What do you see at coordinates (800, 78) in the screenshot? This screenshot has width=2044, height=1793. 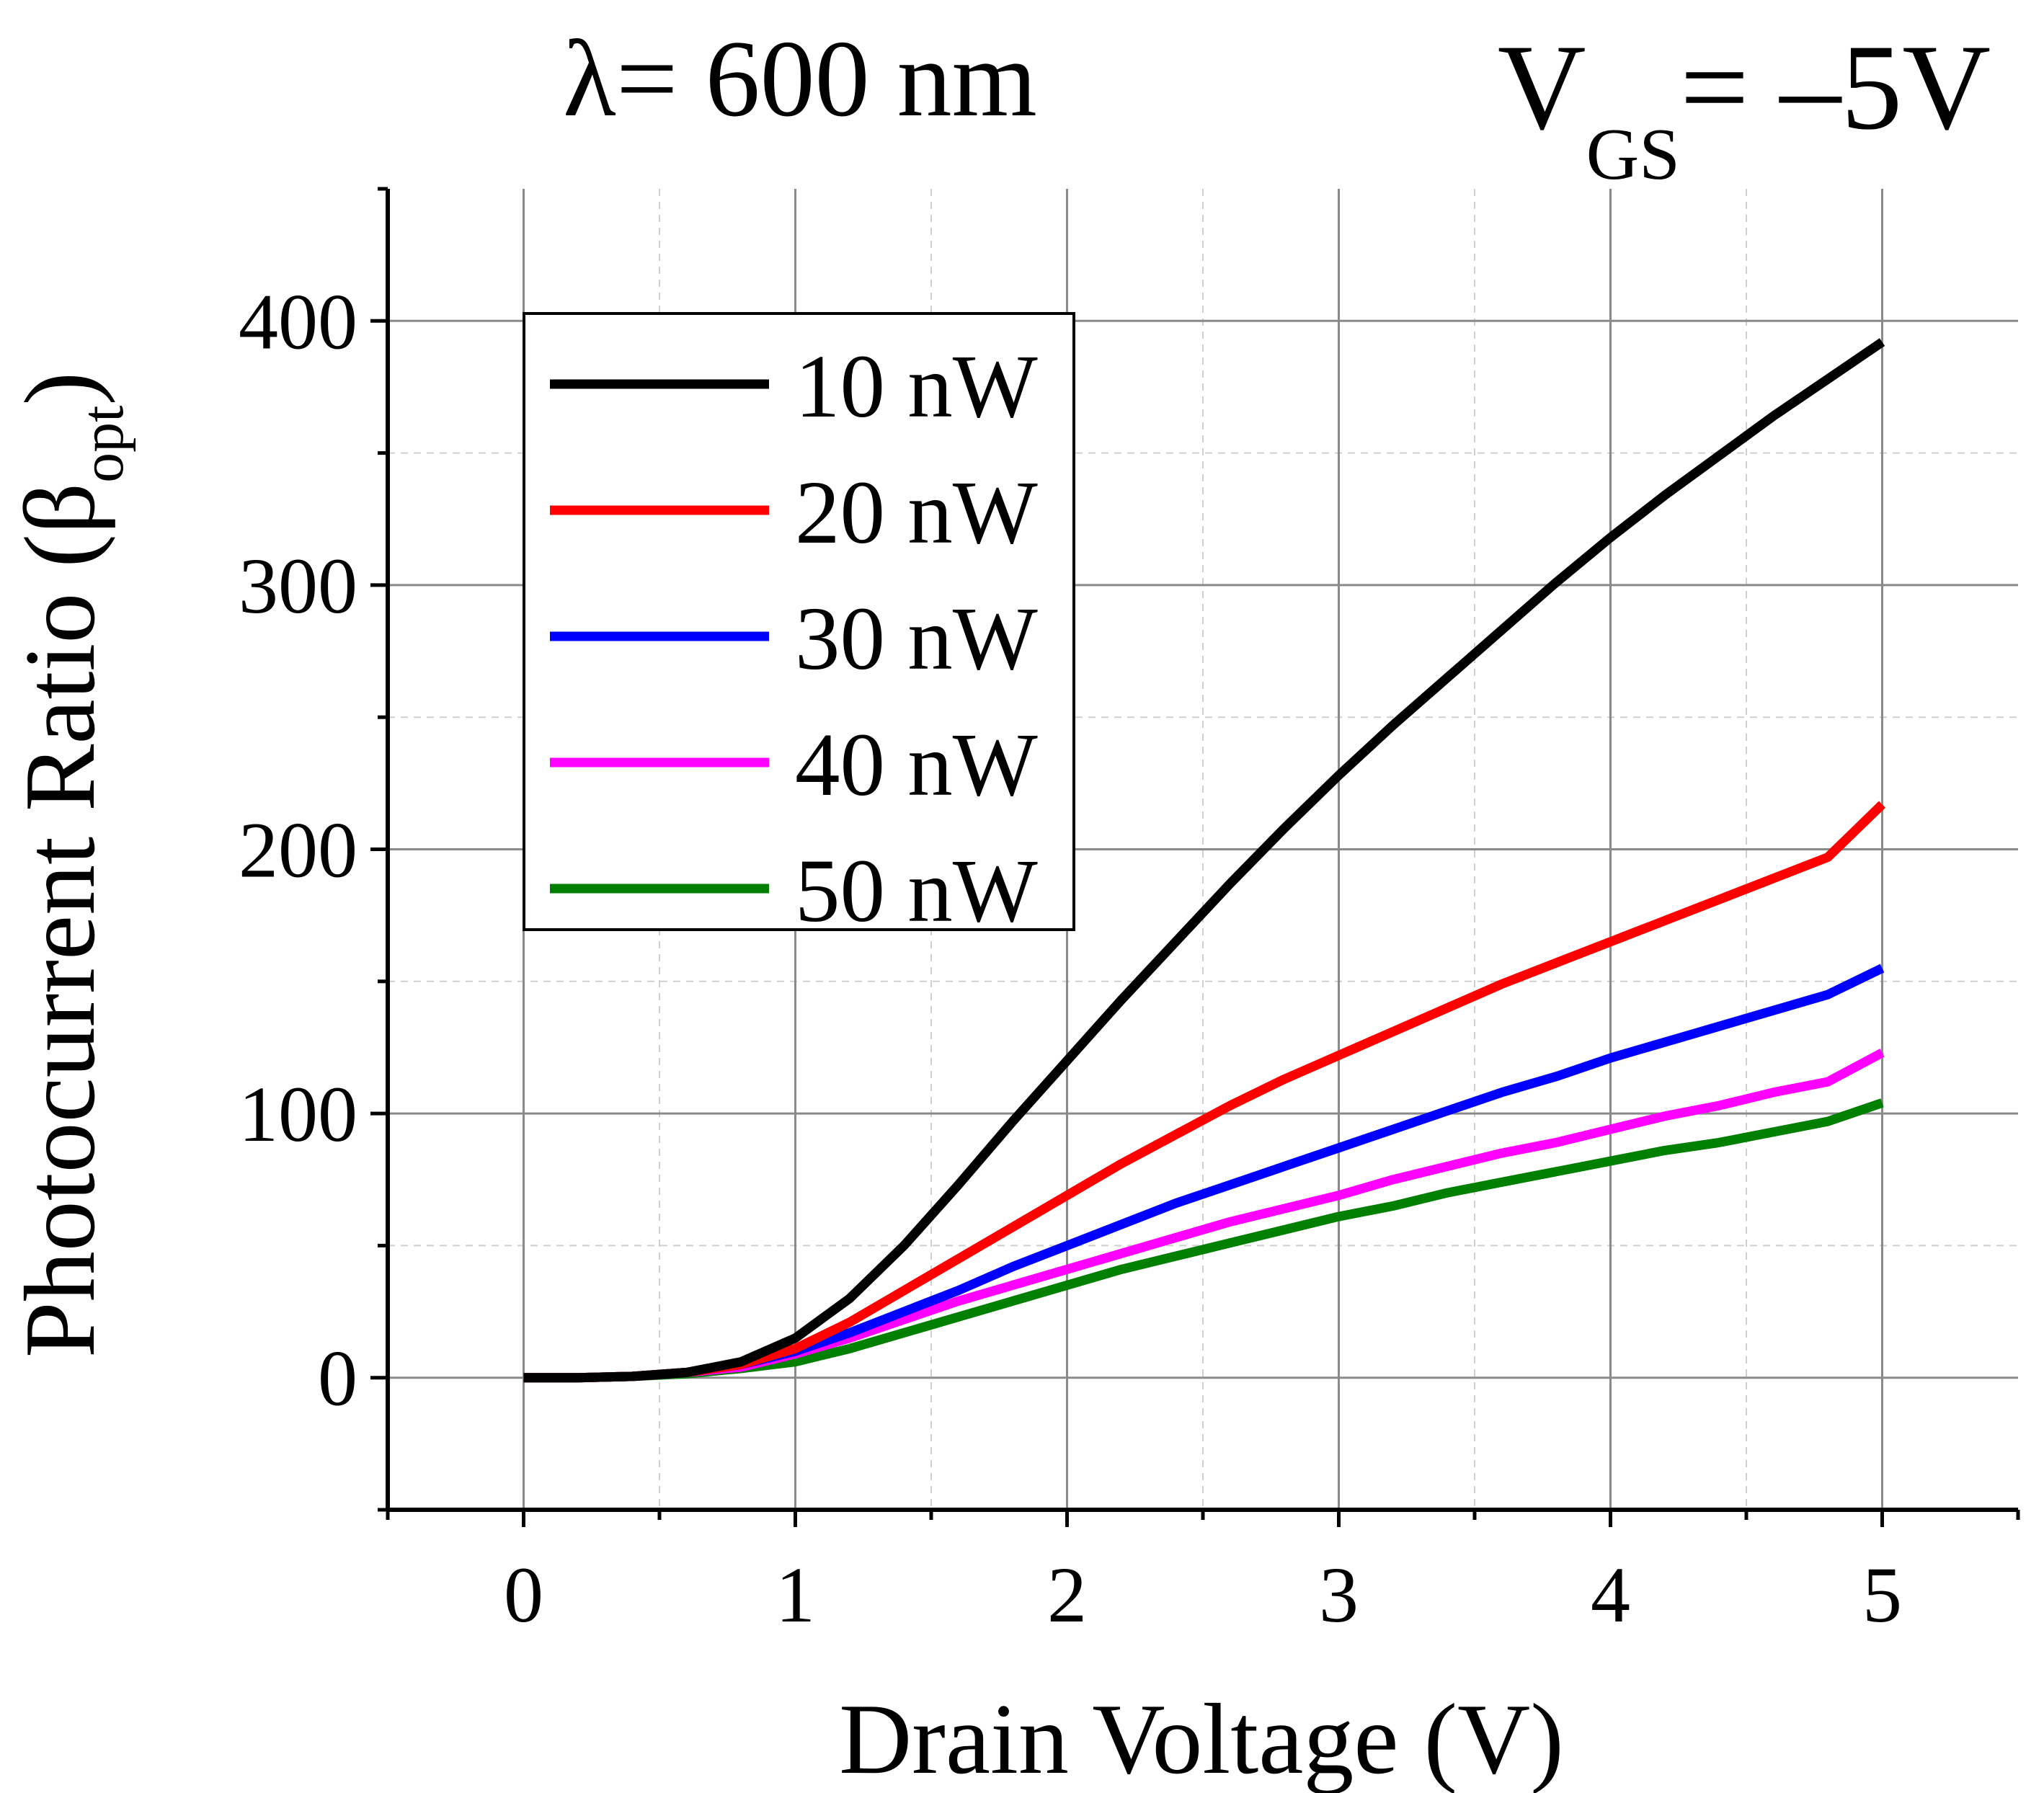 I see `title-wavelength: λ= 600 nm` at bounding box center [800, 78].